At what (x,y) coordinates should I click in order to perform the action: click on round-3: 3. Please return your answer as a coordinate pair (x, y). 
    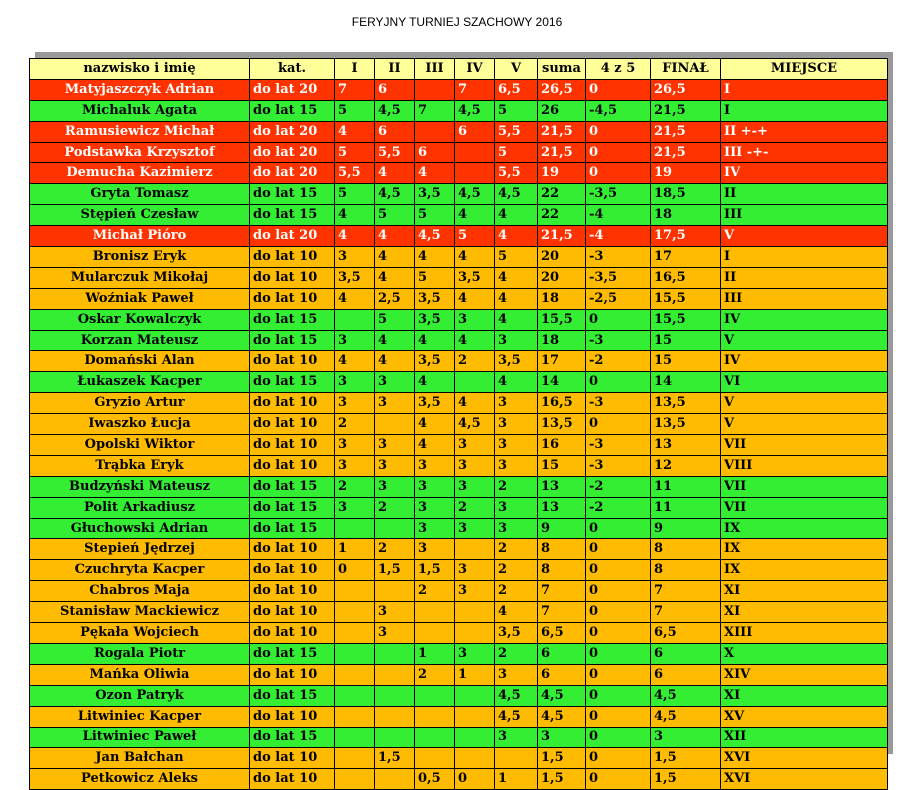
    Looking at the image, I should click on (434, 549).